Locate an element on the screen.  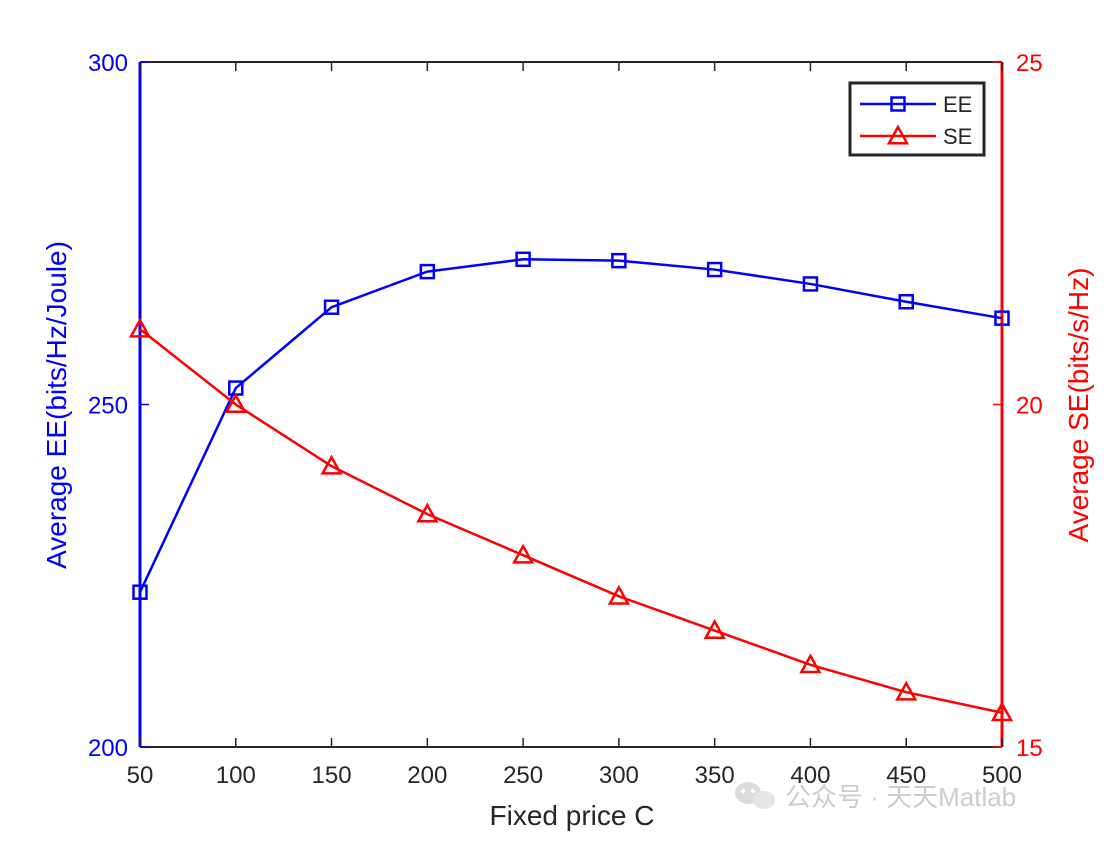
right-y-axis-label: Average SE(bits/s/Hz) is located at coordinates (1078, 405).